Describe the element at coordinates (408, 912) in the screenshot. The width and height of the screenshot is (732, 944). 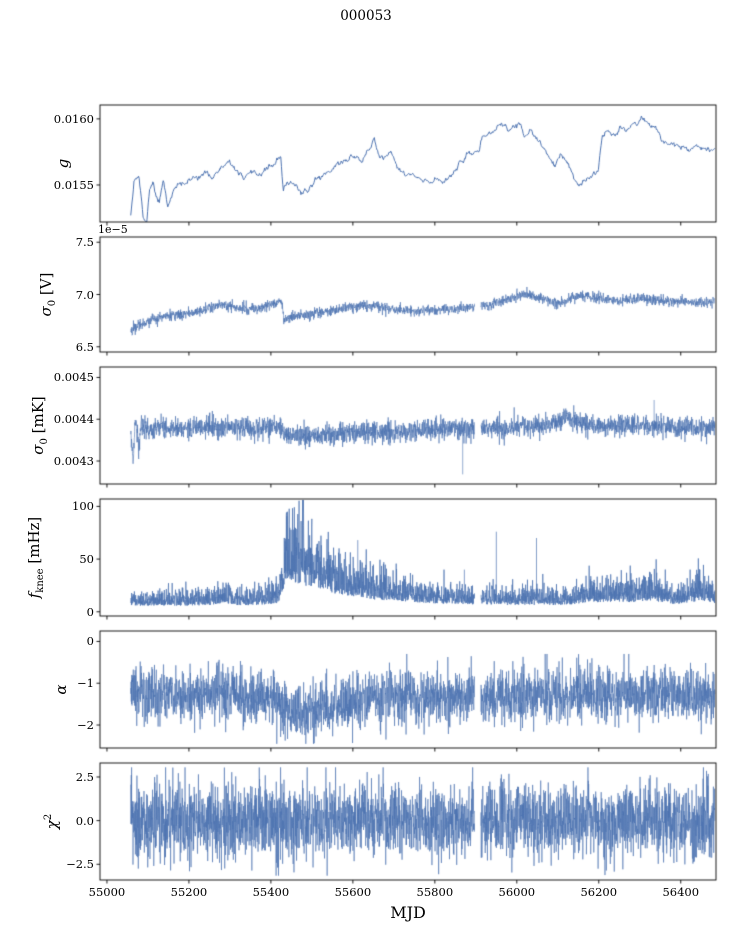
I see `x-axis-label: MJD` at that location.